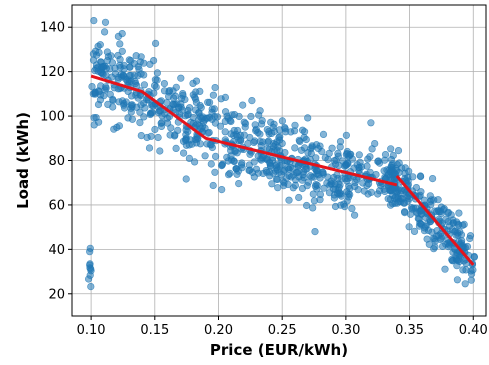  What do you see at coordinates (23, 160) in the screenshot?
I see `y-axis-label: Load (kWh)` at bounding box center [23, 160].